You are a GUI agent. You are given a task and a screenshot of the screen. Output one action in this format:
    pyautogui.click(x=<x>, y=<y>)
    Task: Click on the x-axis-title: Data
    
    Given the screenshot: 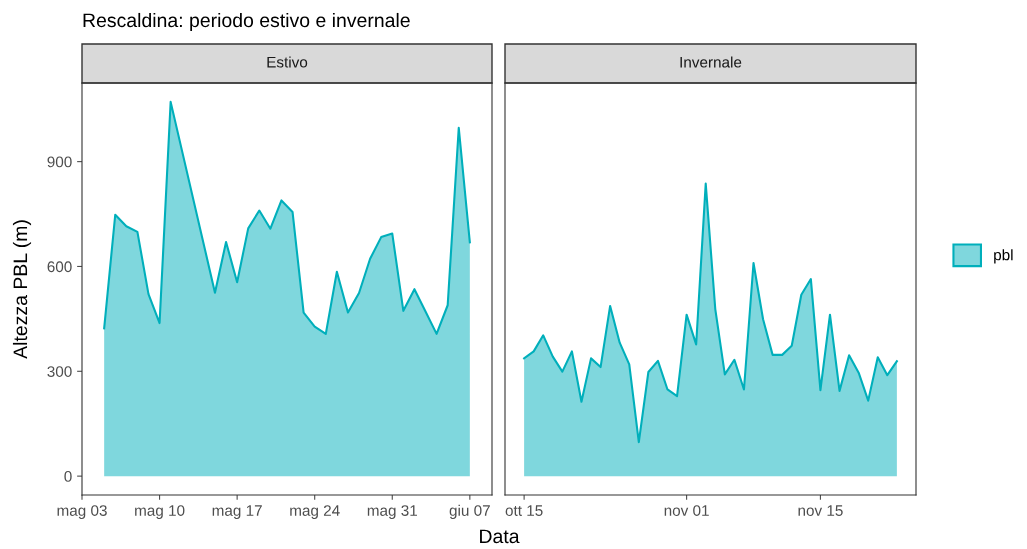 What is the action you would take?
    pyautogui.click(x=500, y=536)
    